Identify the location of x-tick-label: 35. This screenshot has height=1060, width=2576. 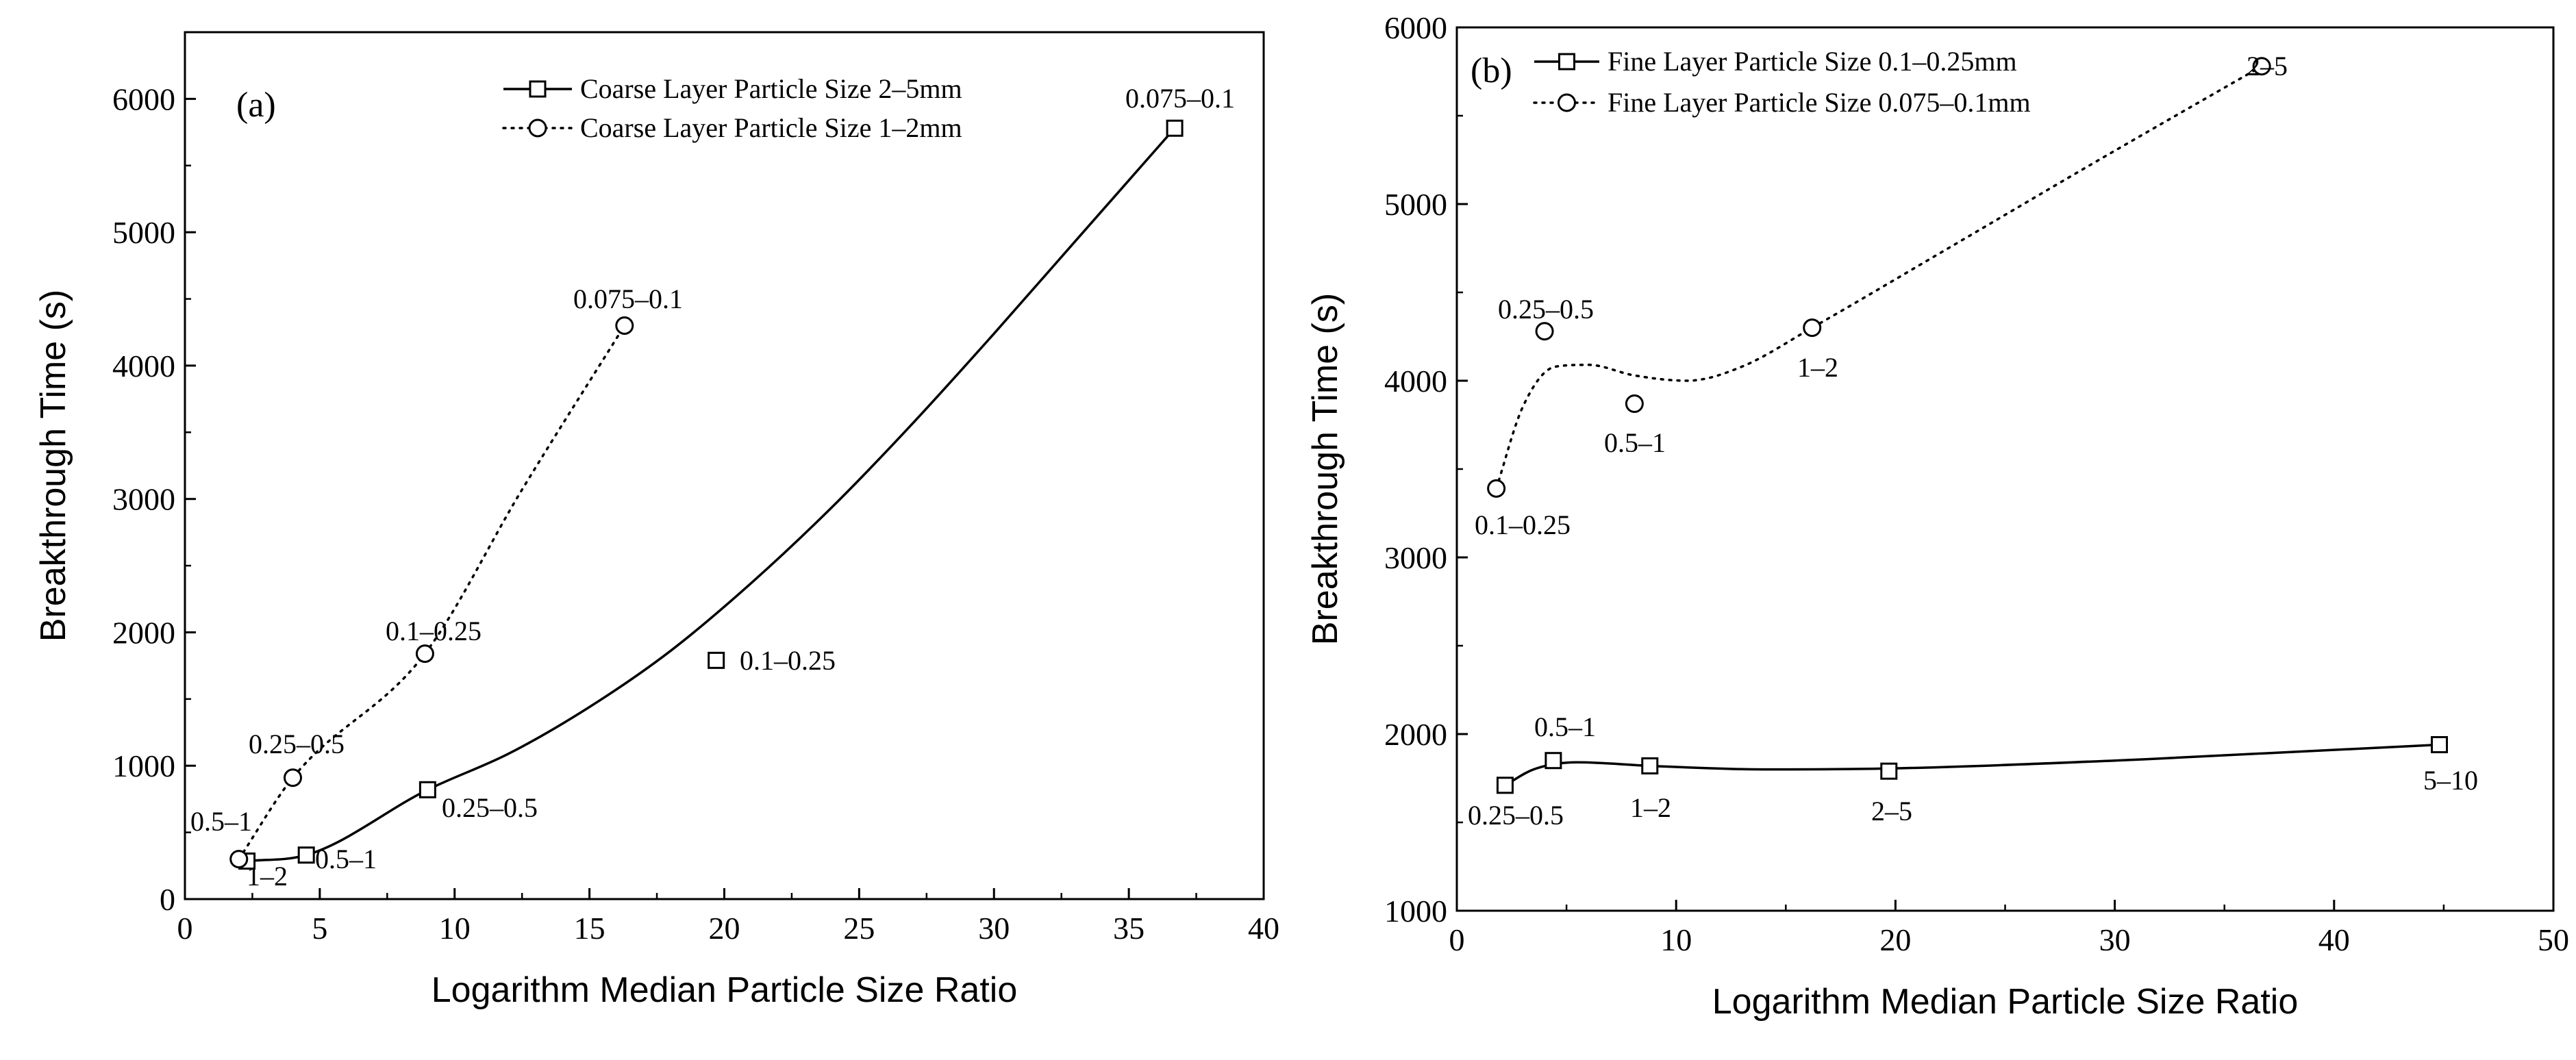
(1129, 928).